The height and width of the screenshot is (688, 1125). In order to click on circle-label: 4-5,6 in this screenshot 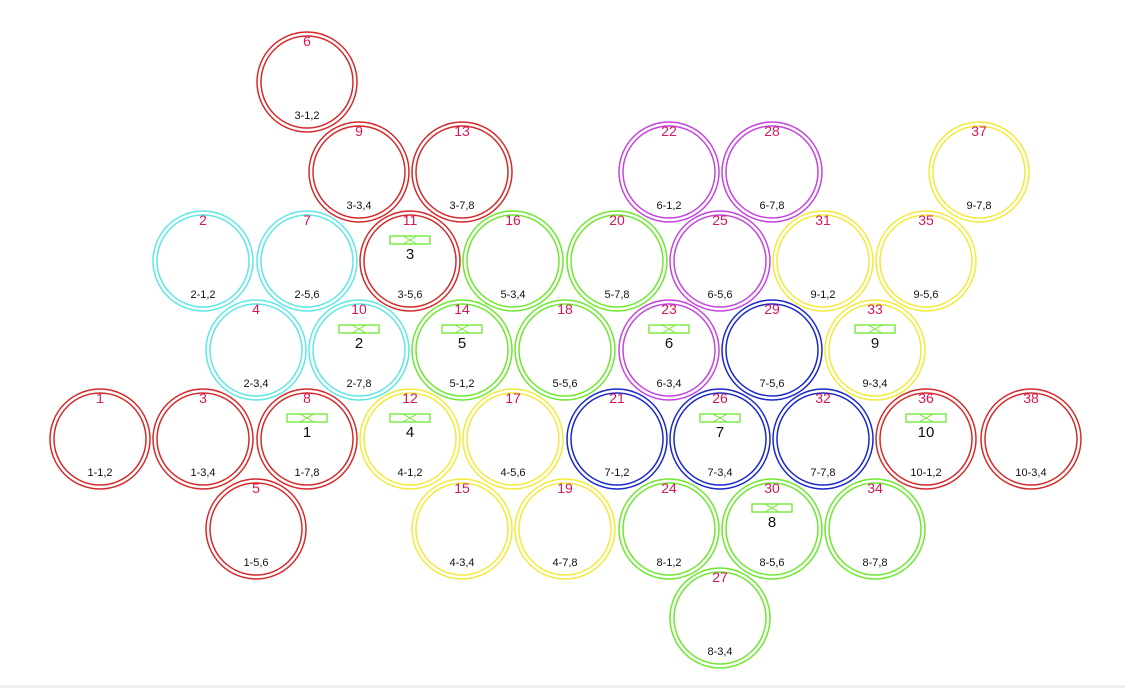, I will do `click(512, 473)`.